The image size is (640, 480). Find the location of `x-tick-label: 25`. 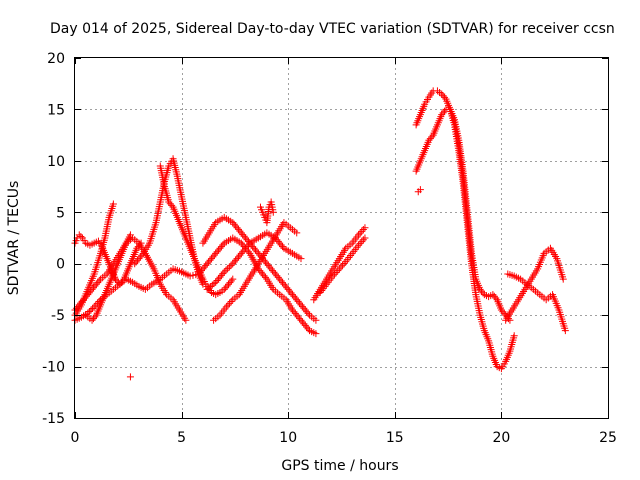

x-tick-label: 25 is located at coordinates (608, 438).